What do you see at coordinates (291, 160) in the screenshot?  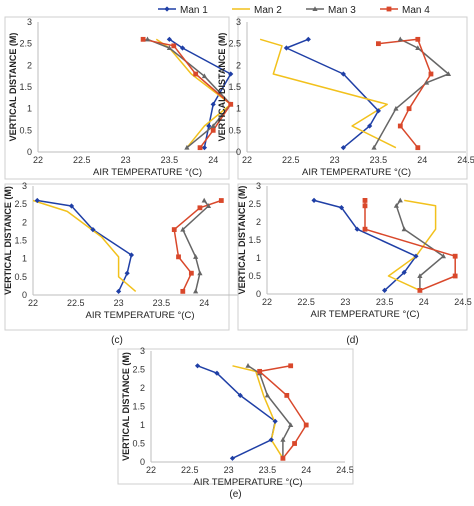 I see `x-tick-label: 22.5` at bounding box center [291, 160].